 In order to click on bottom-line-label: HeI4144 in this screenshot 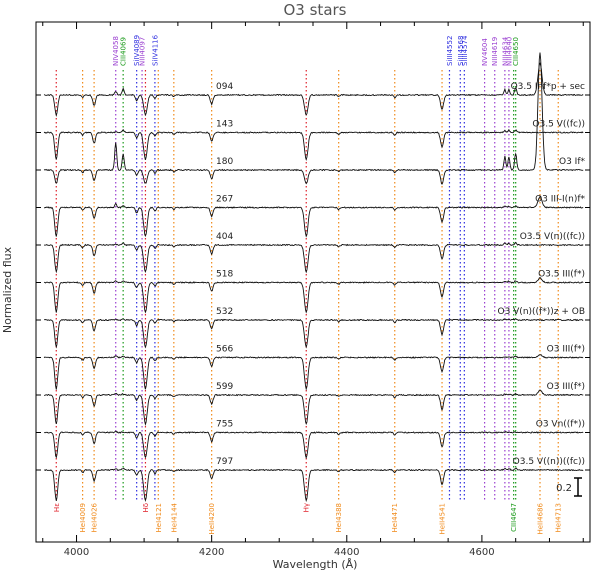, I will do `click(174, 517)`.